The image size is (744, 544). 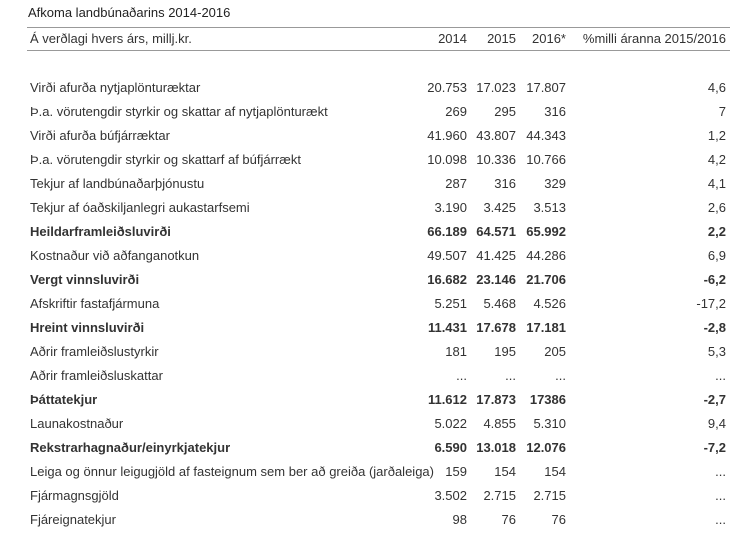 What do you see at coordinates (549, 303) in the screenshot?
I see `cell: 4.526` at bounding box center [549, 303].